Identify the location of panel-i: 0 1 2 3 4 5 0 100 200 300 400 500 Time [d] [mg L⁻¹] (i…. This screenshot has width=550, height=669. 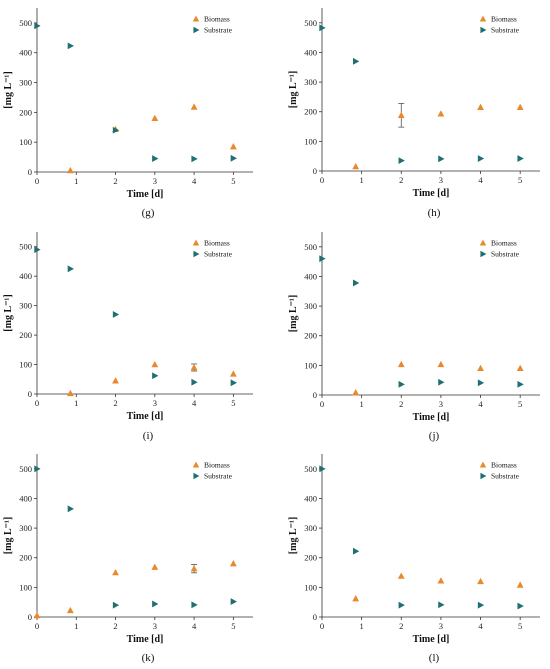
(128, 337).